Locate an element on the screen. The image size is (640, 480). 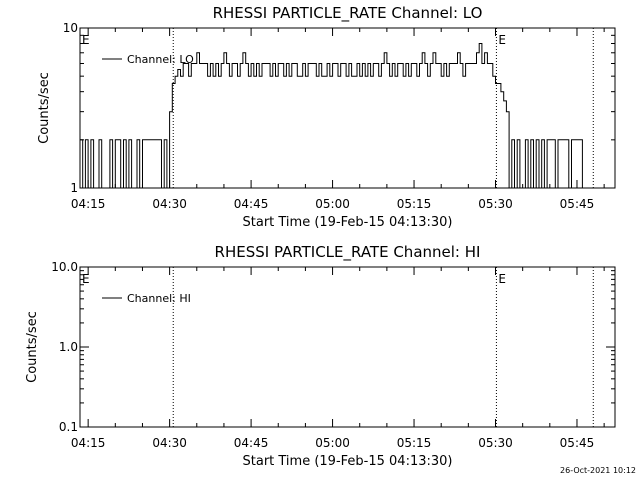
y-tick-label: 1.0 is located at coordinates (68, 347).